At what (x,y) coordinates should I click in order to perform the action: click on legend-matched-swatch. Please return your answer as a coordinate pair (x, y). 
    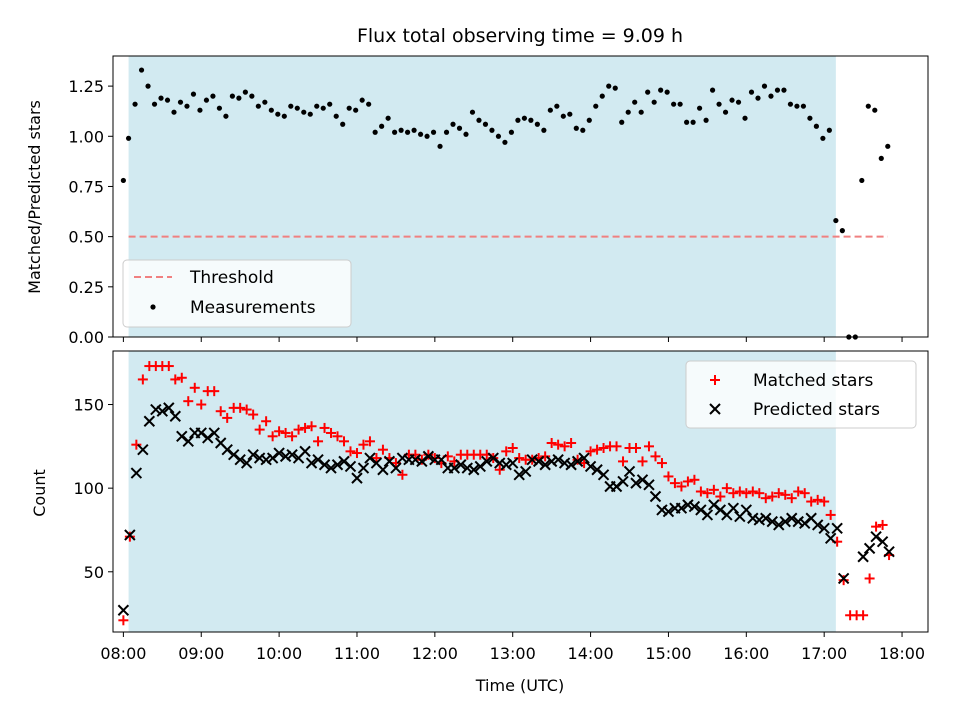
    Looking at the image, I should click on (715, 380).